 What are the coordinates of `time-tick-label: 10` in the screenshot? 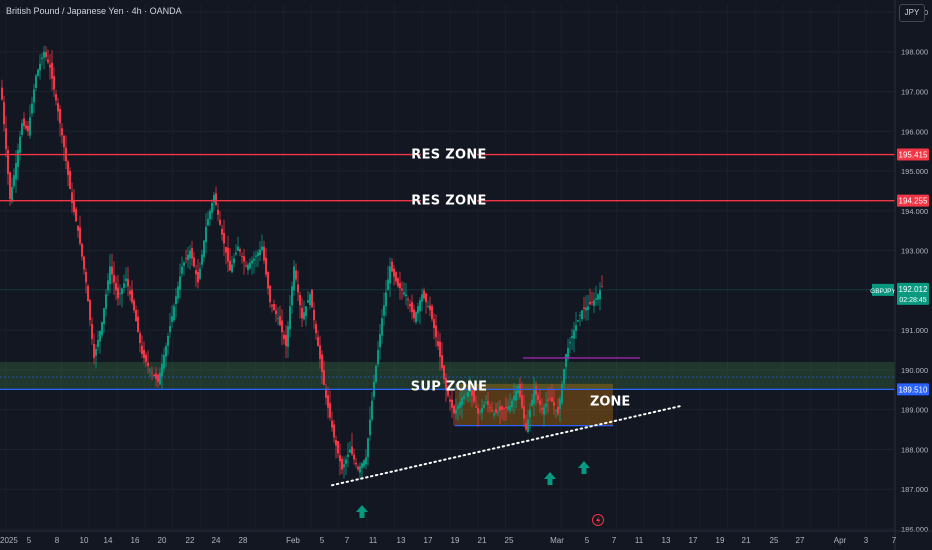 It's located at (84, 540).